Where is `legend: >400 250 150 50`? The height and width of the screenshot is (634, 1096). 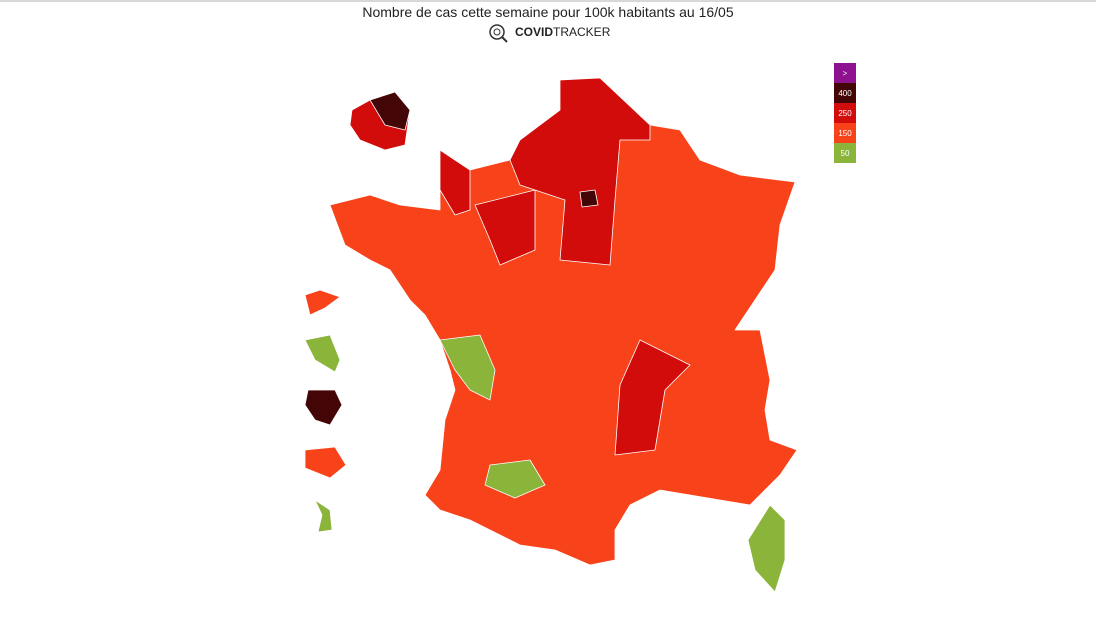 legend: >400 250 150 50 is located at coordinates (845, 113).